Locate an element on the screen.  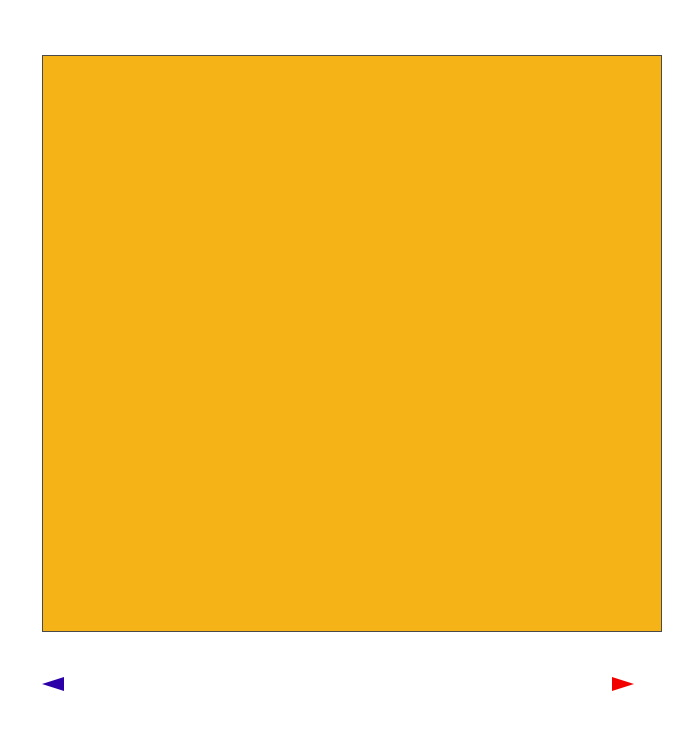
colorbar-extend-low-arrow is located at coordinates (53, 684).